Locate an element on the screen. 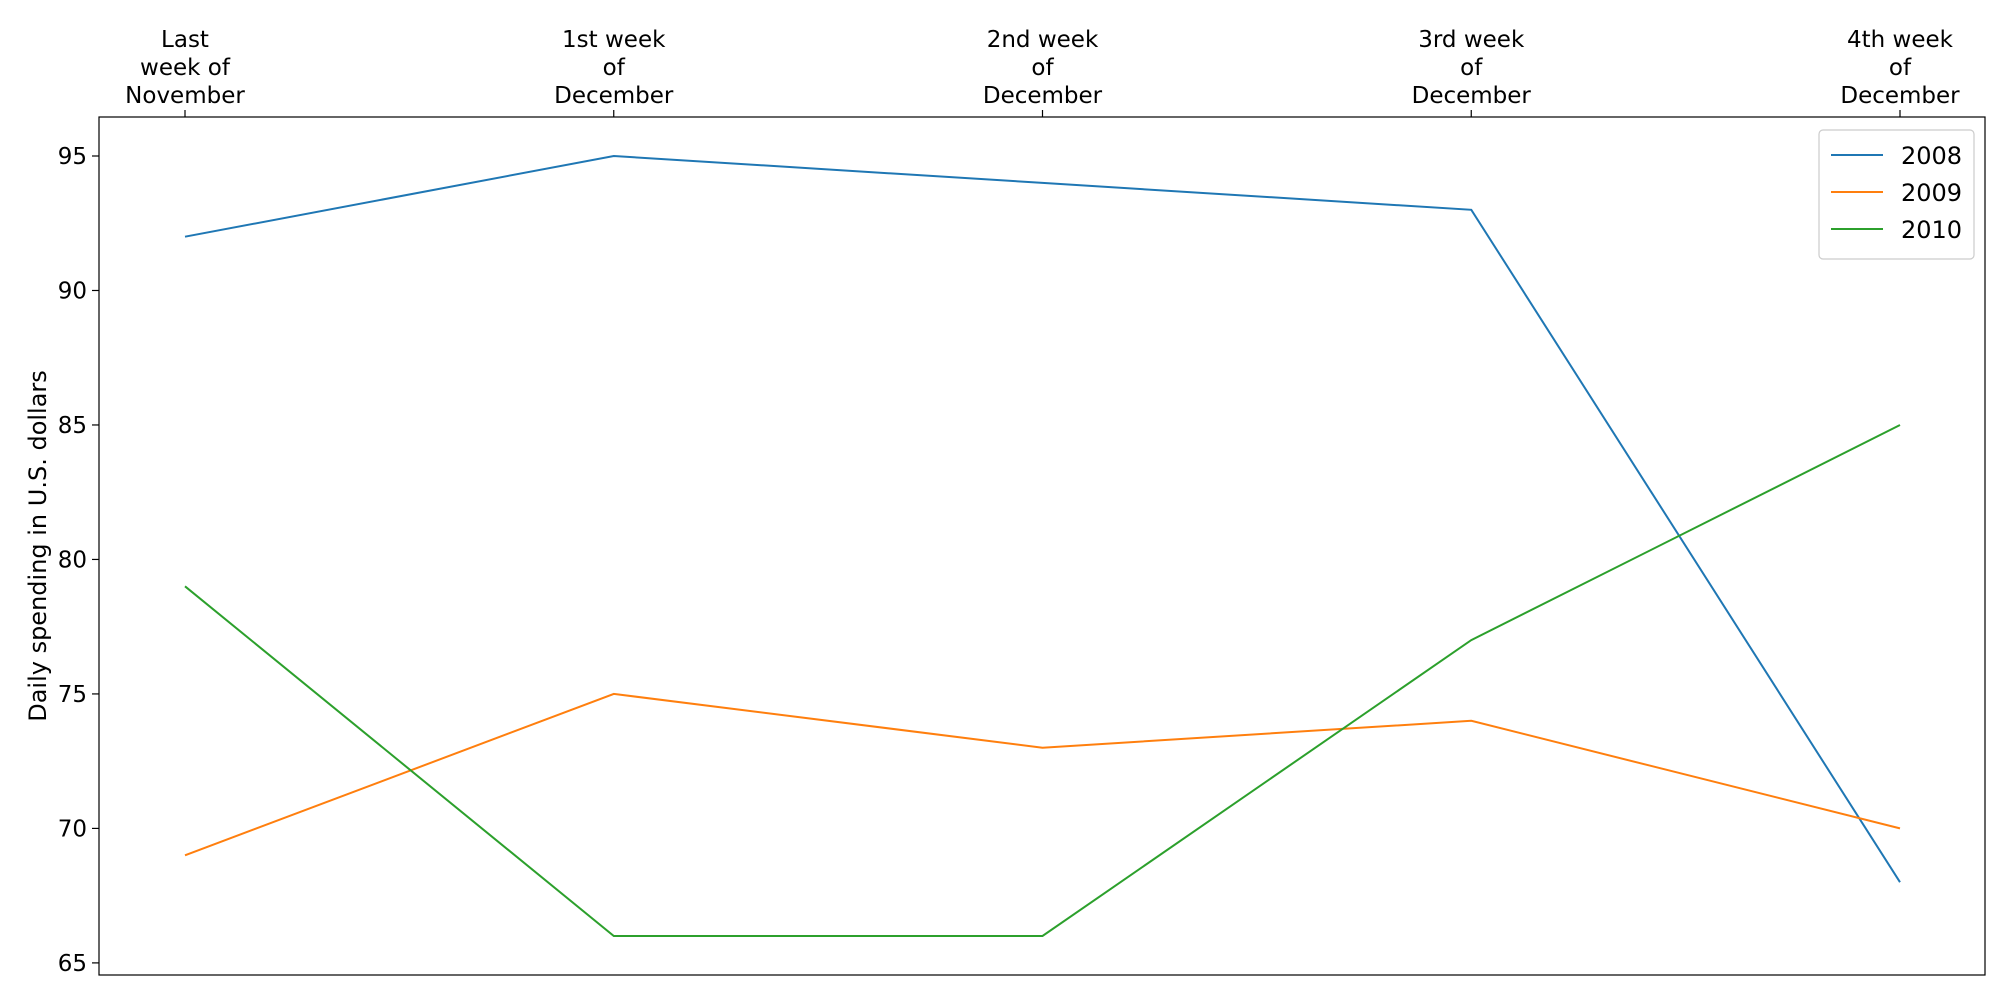  legend-label-2010: 2010 is located at coordinates (1931, 230).